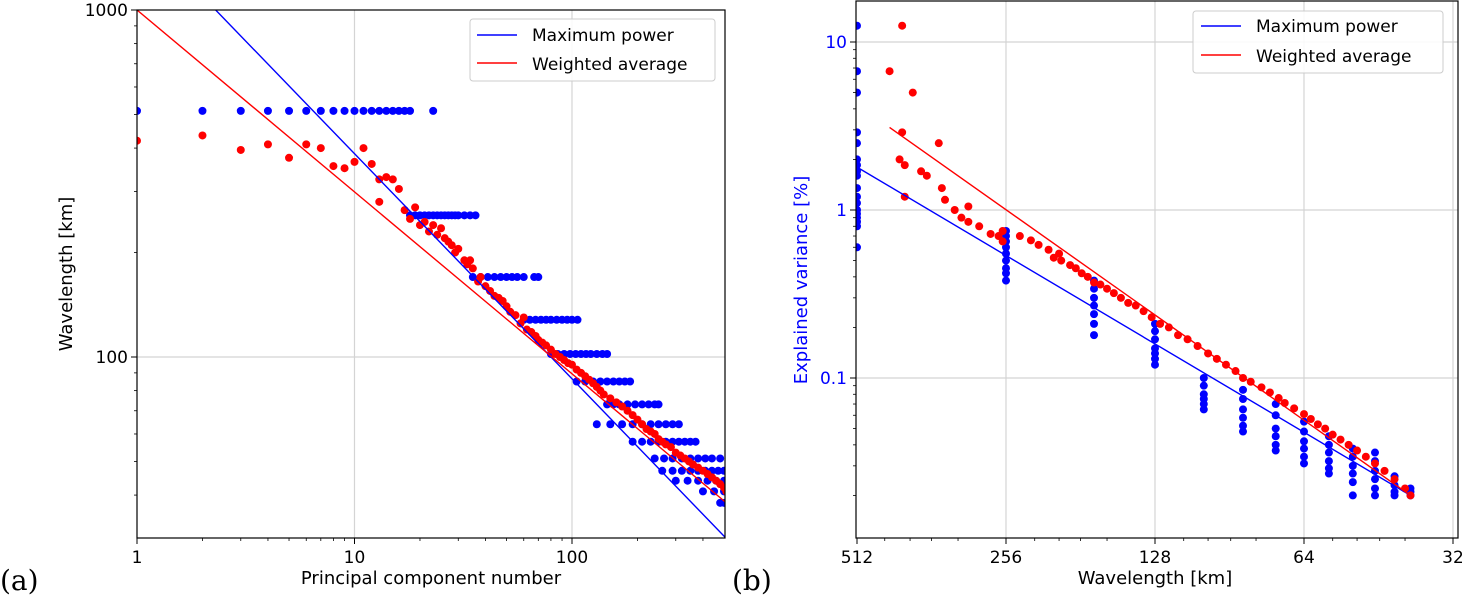  I want to click on x-tick-label: 512, so click(857, 558).